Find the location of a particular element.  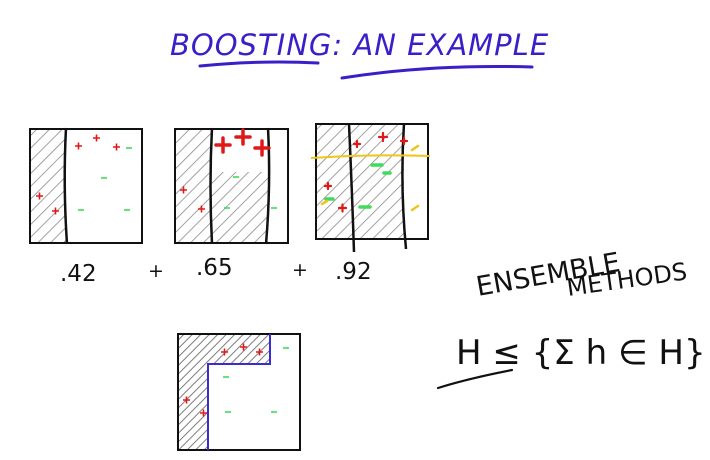

panel-2-shaded-region-left is located at coordinates (193, 186).